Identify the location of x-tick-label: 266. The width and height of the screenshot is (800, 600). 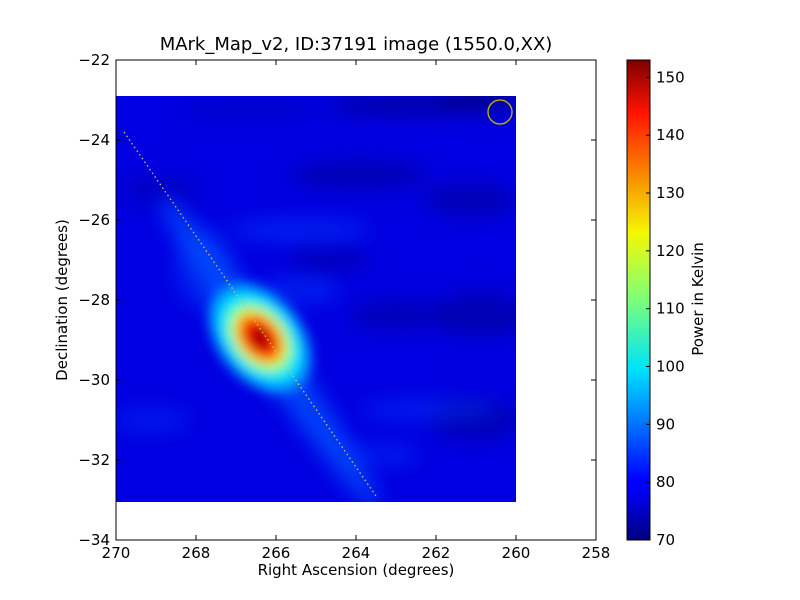
(276, 553).